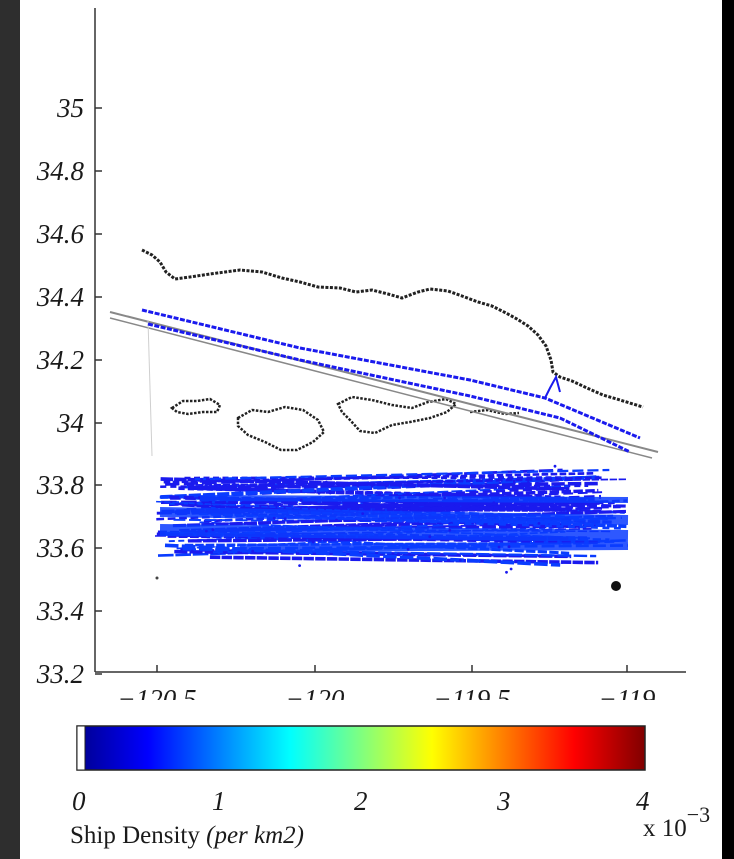 The height and width of the screenshot is (859, 734). What do you see at coordinates (281, 428) in the screenshot?
I see `island-santa-rosa` at bounding box center [281, 428].